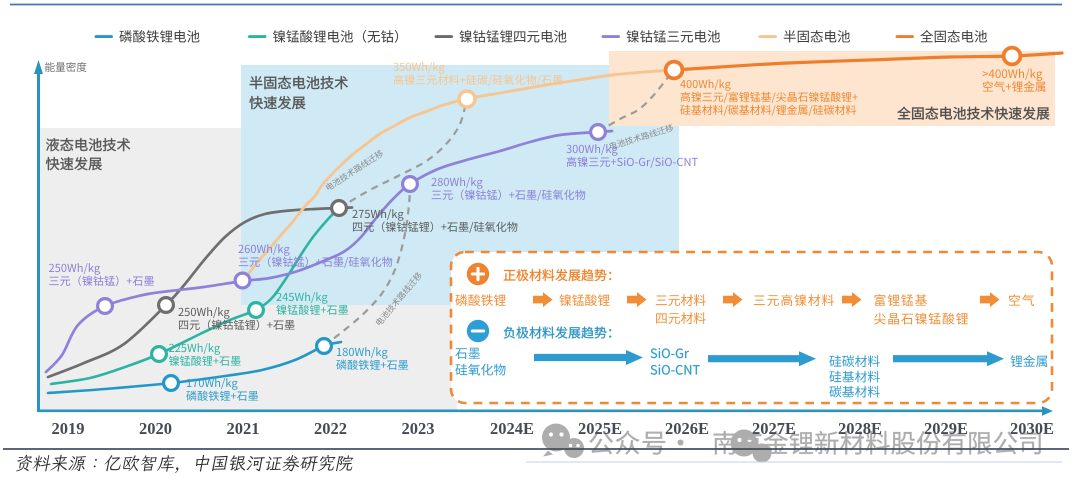  Describe the element at coordinates (600, 428) in the screenshot. I see `svg-text: 2025E` at that location.